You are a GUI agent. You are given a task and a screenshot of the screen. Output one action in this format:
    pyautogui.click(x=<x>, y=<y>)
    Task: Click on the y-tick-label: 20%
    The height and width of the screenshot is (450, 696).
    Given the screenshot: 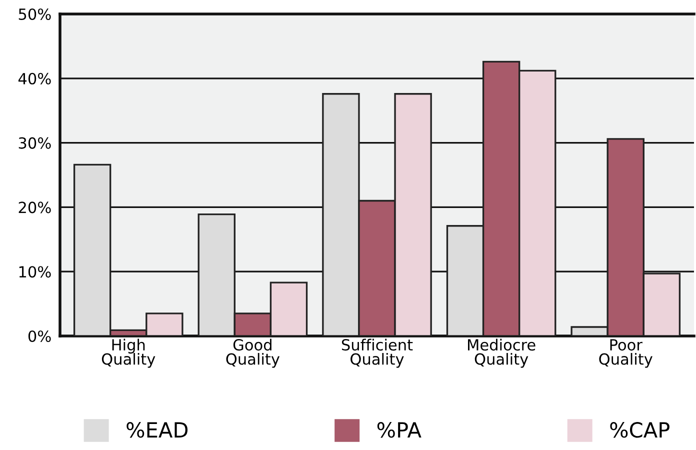 What is the action you would take?
    pyautogui.click(x=34, y=208)
    